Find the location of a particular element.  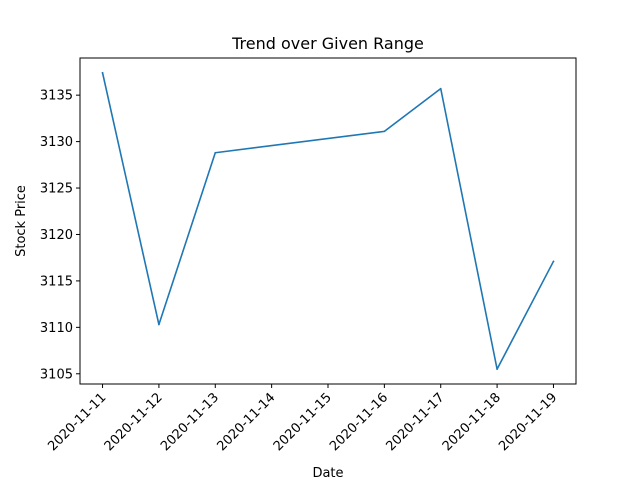

y-tick-label: 3125 is located at coordinates (56, 189).